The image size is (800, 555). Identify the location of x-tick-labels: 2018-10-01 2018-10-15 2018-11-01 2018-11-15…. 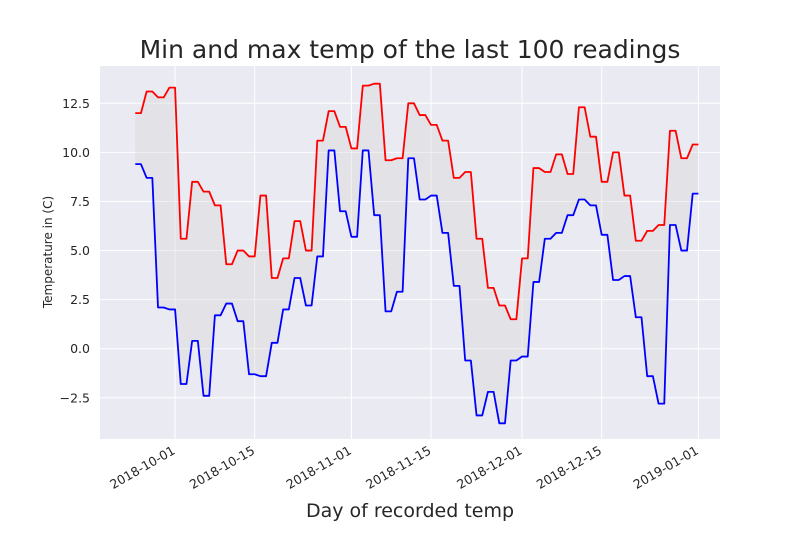
(404, 467).